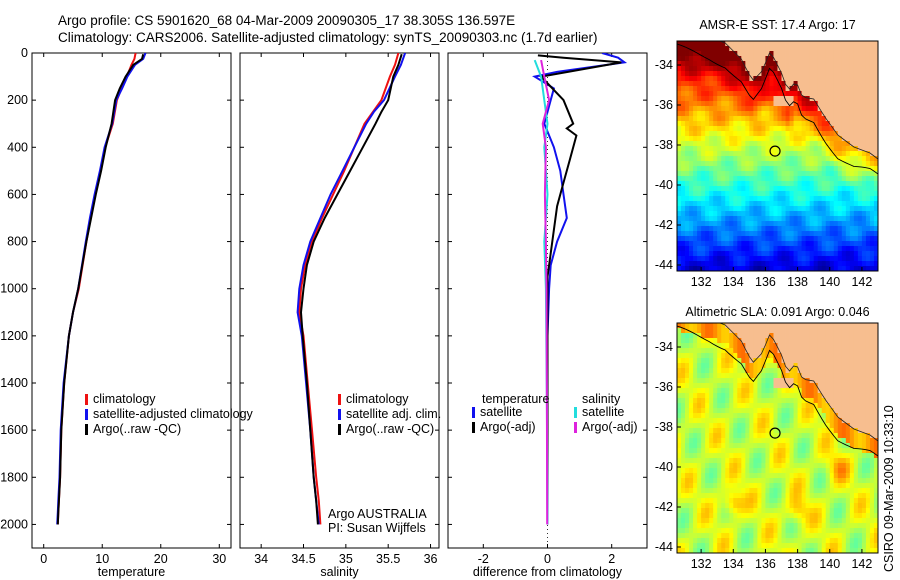 The height and width of the screenshot is (580, 900). Describe the element at coordinates (777, 391) in the screenshot. I see `sla_map-shelf-contour` at that location.